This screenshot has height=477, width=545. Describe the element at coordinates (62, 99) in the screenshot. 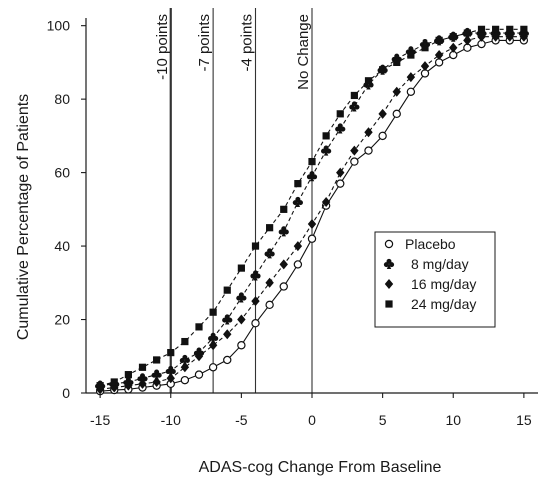

I see `y-tick-label: 80` at that location.